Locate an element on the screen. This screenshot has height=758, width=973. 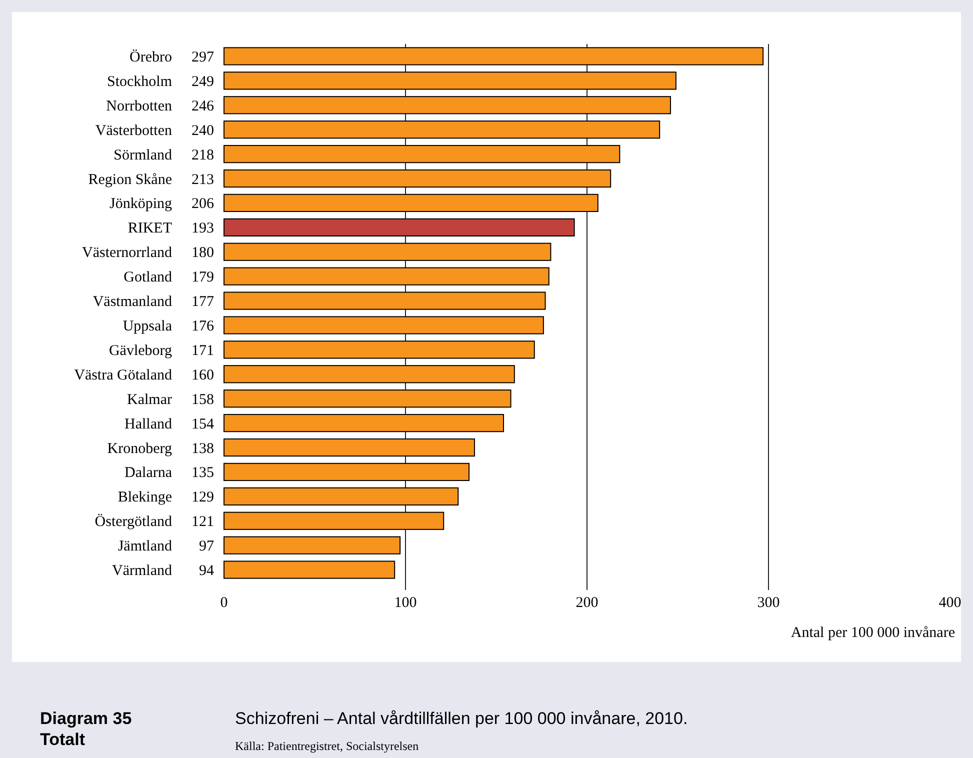
y-tick-label: Västmanland is located at coordinates (132, 302).